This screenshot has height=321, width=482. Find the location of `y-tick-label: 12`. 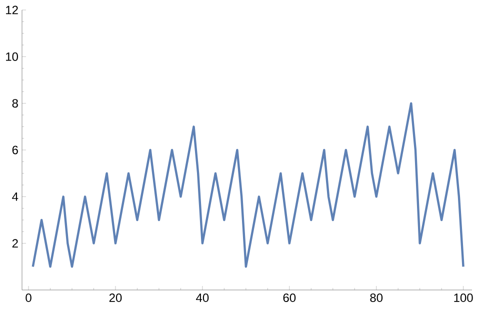

y-tick-label: 12 is located at coordinates (12, 10).